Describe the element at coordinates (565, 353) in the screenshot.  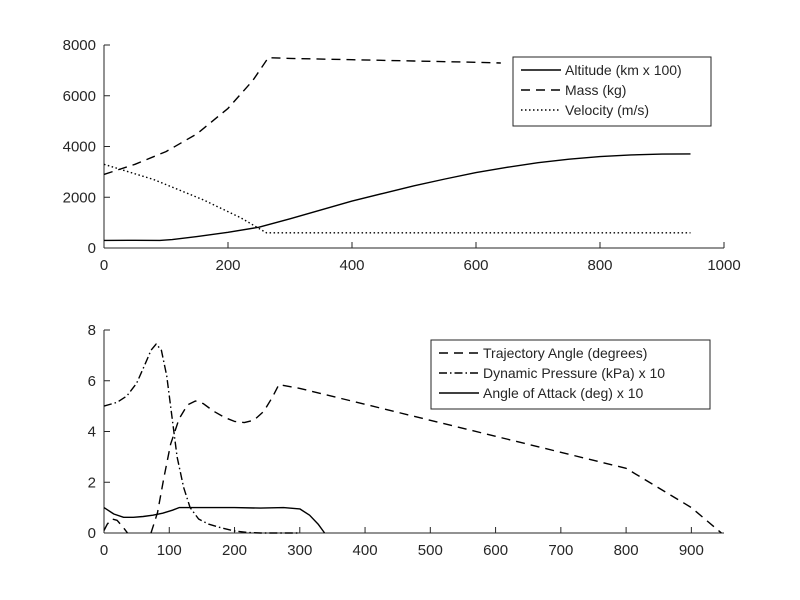
I see `legend-label-0: Trajectory Angle (degrees)` at that location.